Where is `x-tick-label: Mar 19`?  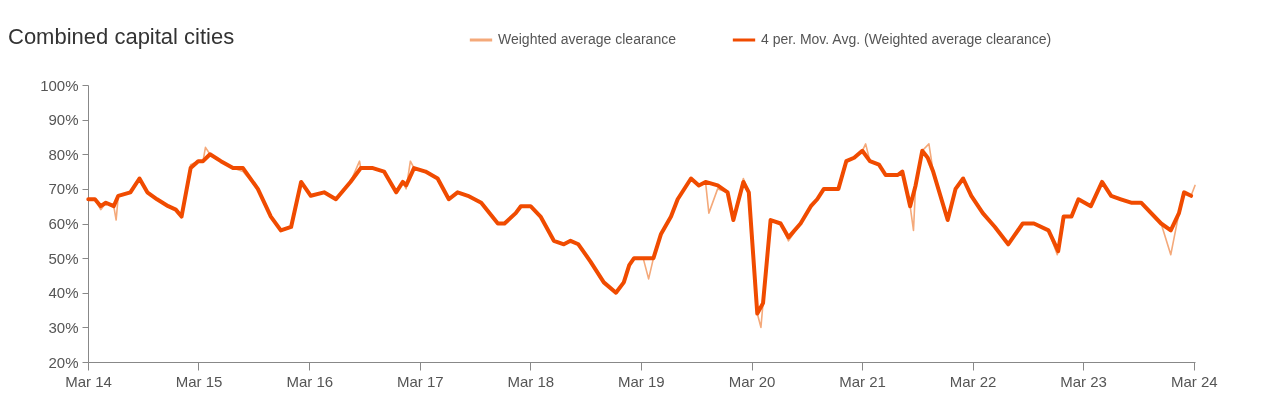
x-tick-label: Mar 19 is located at coordinates (641, 381).